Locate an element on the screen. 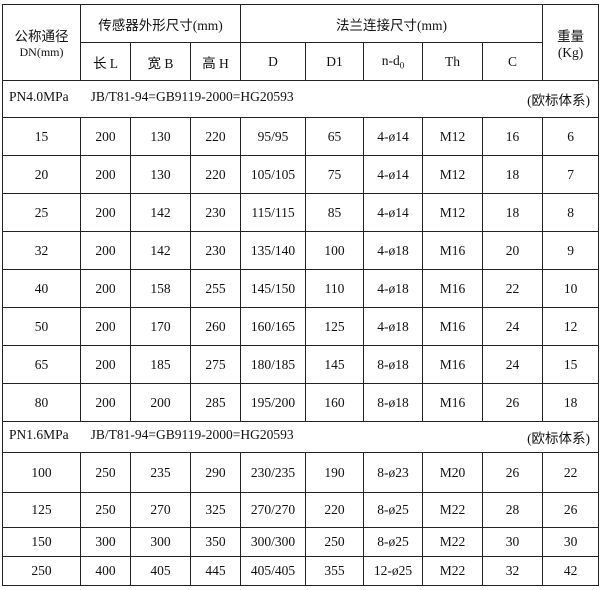  table-row: 100 250 235 290 230/235 190 8-ø23 M20 26 22 is located at coordinates (301, 472).